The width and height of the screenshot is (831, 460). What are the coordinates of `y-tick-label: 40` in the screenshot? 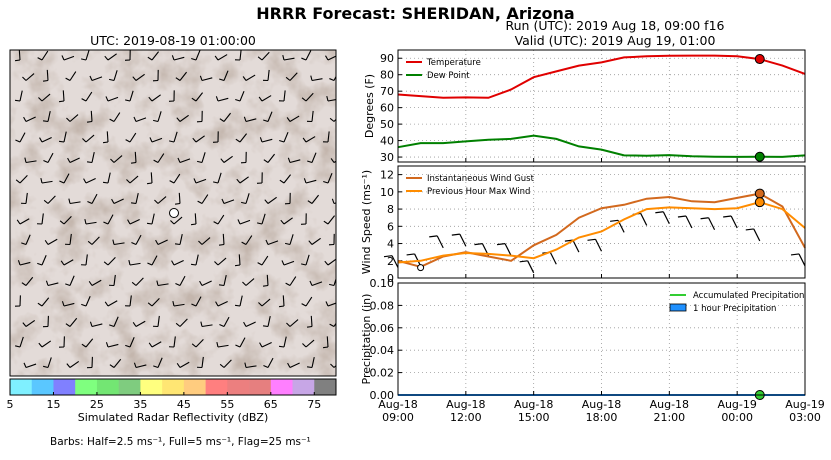 It's located at (387, 141).